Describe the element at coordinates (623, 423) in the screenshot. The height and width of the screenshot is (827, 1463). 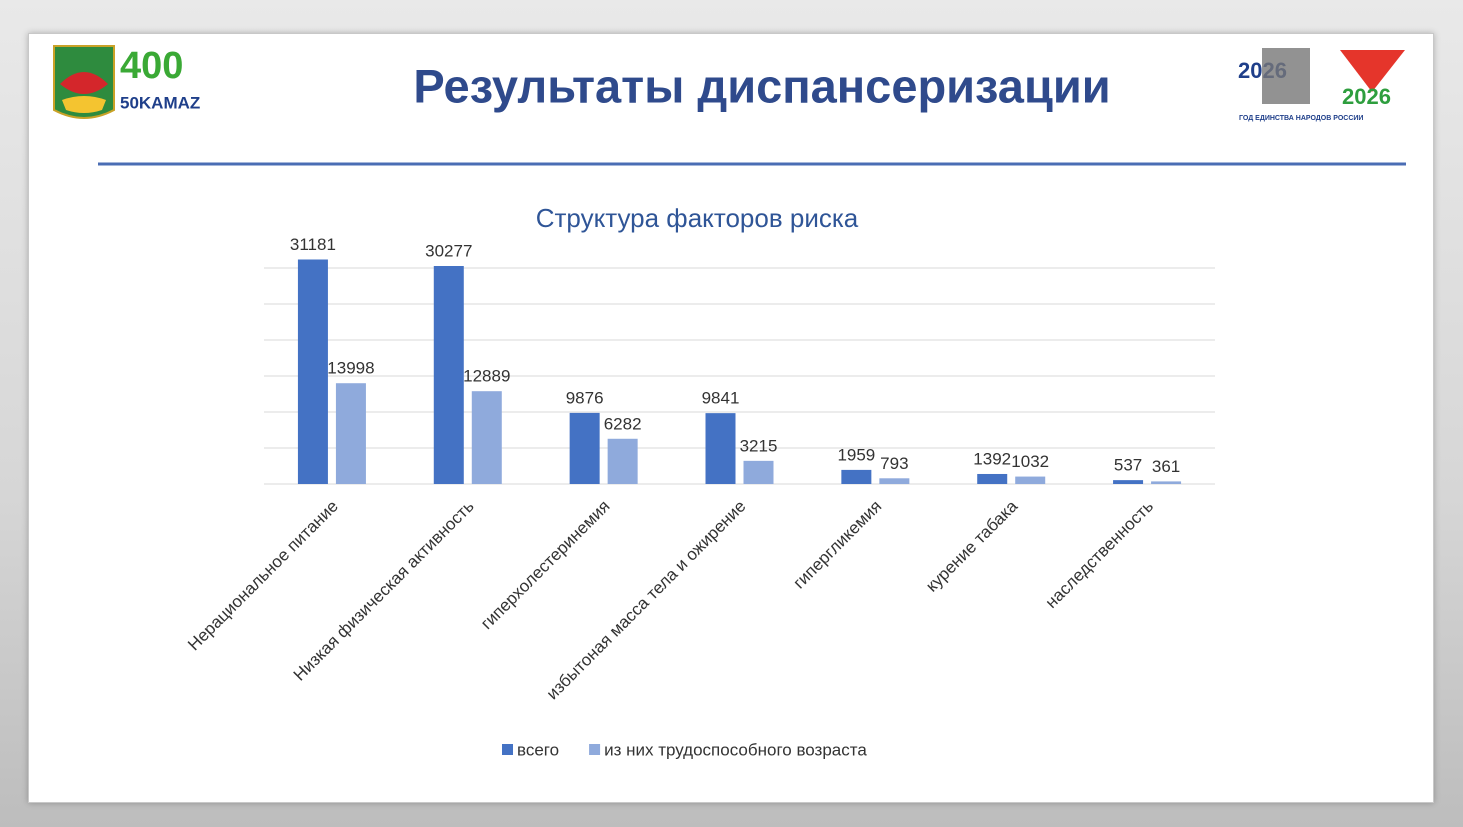
I see `data-label: 6282` at that location.